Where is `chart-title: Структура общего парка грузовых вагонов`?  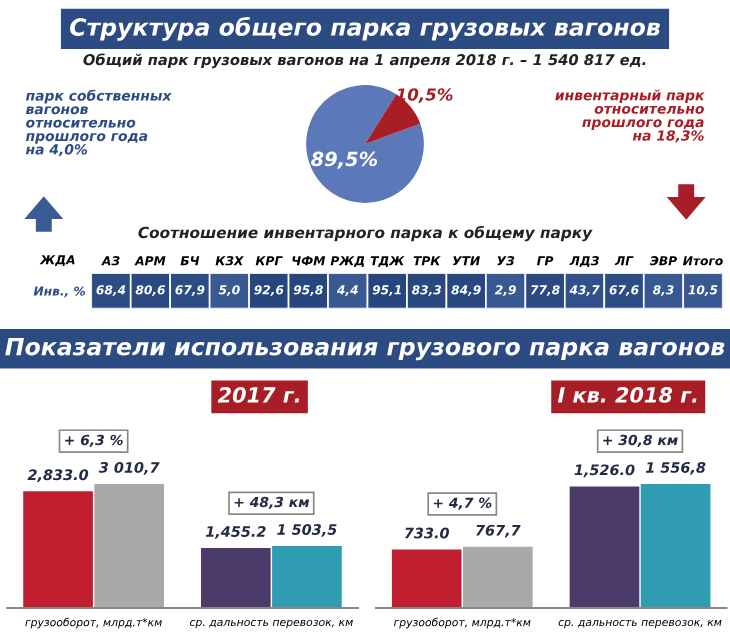
chart-title: Структура общего парка грузовых вагонов is located at coordinates (365, 28).